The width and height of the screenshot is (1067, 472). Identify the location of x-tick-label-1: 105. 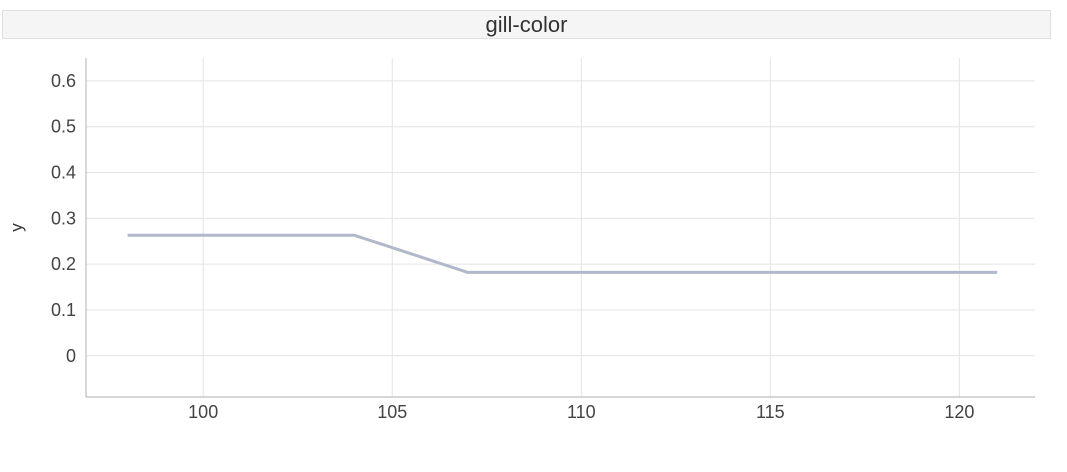
(392, 412).